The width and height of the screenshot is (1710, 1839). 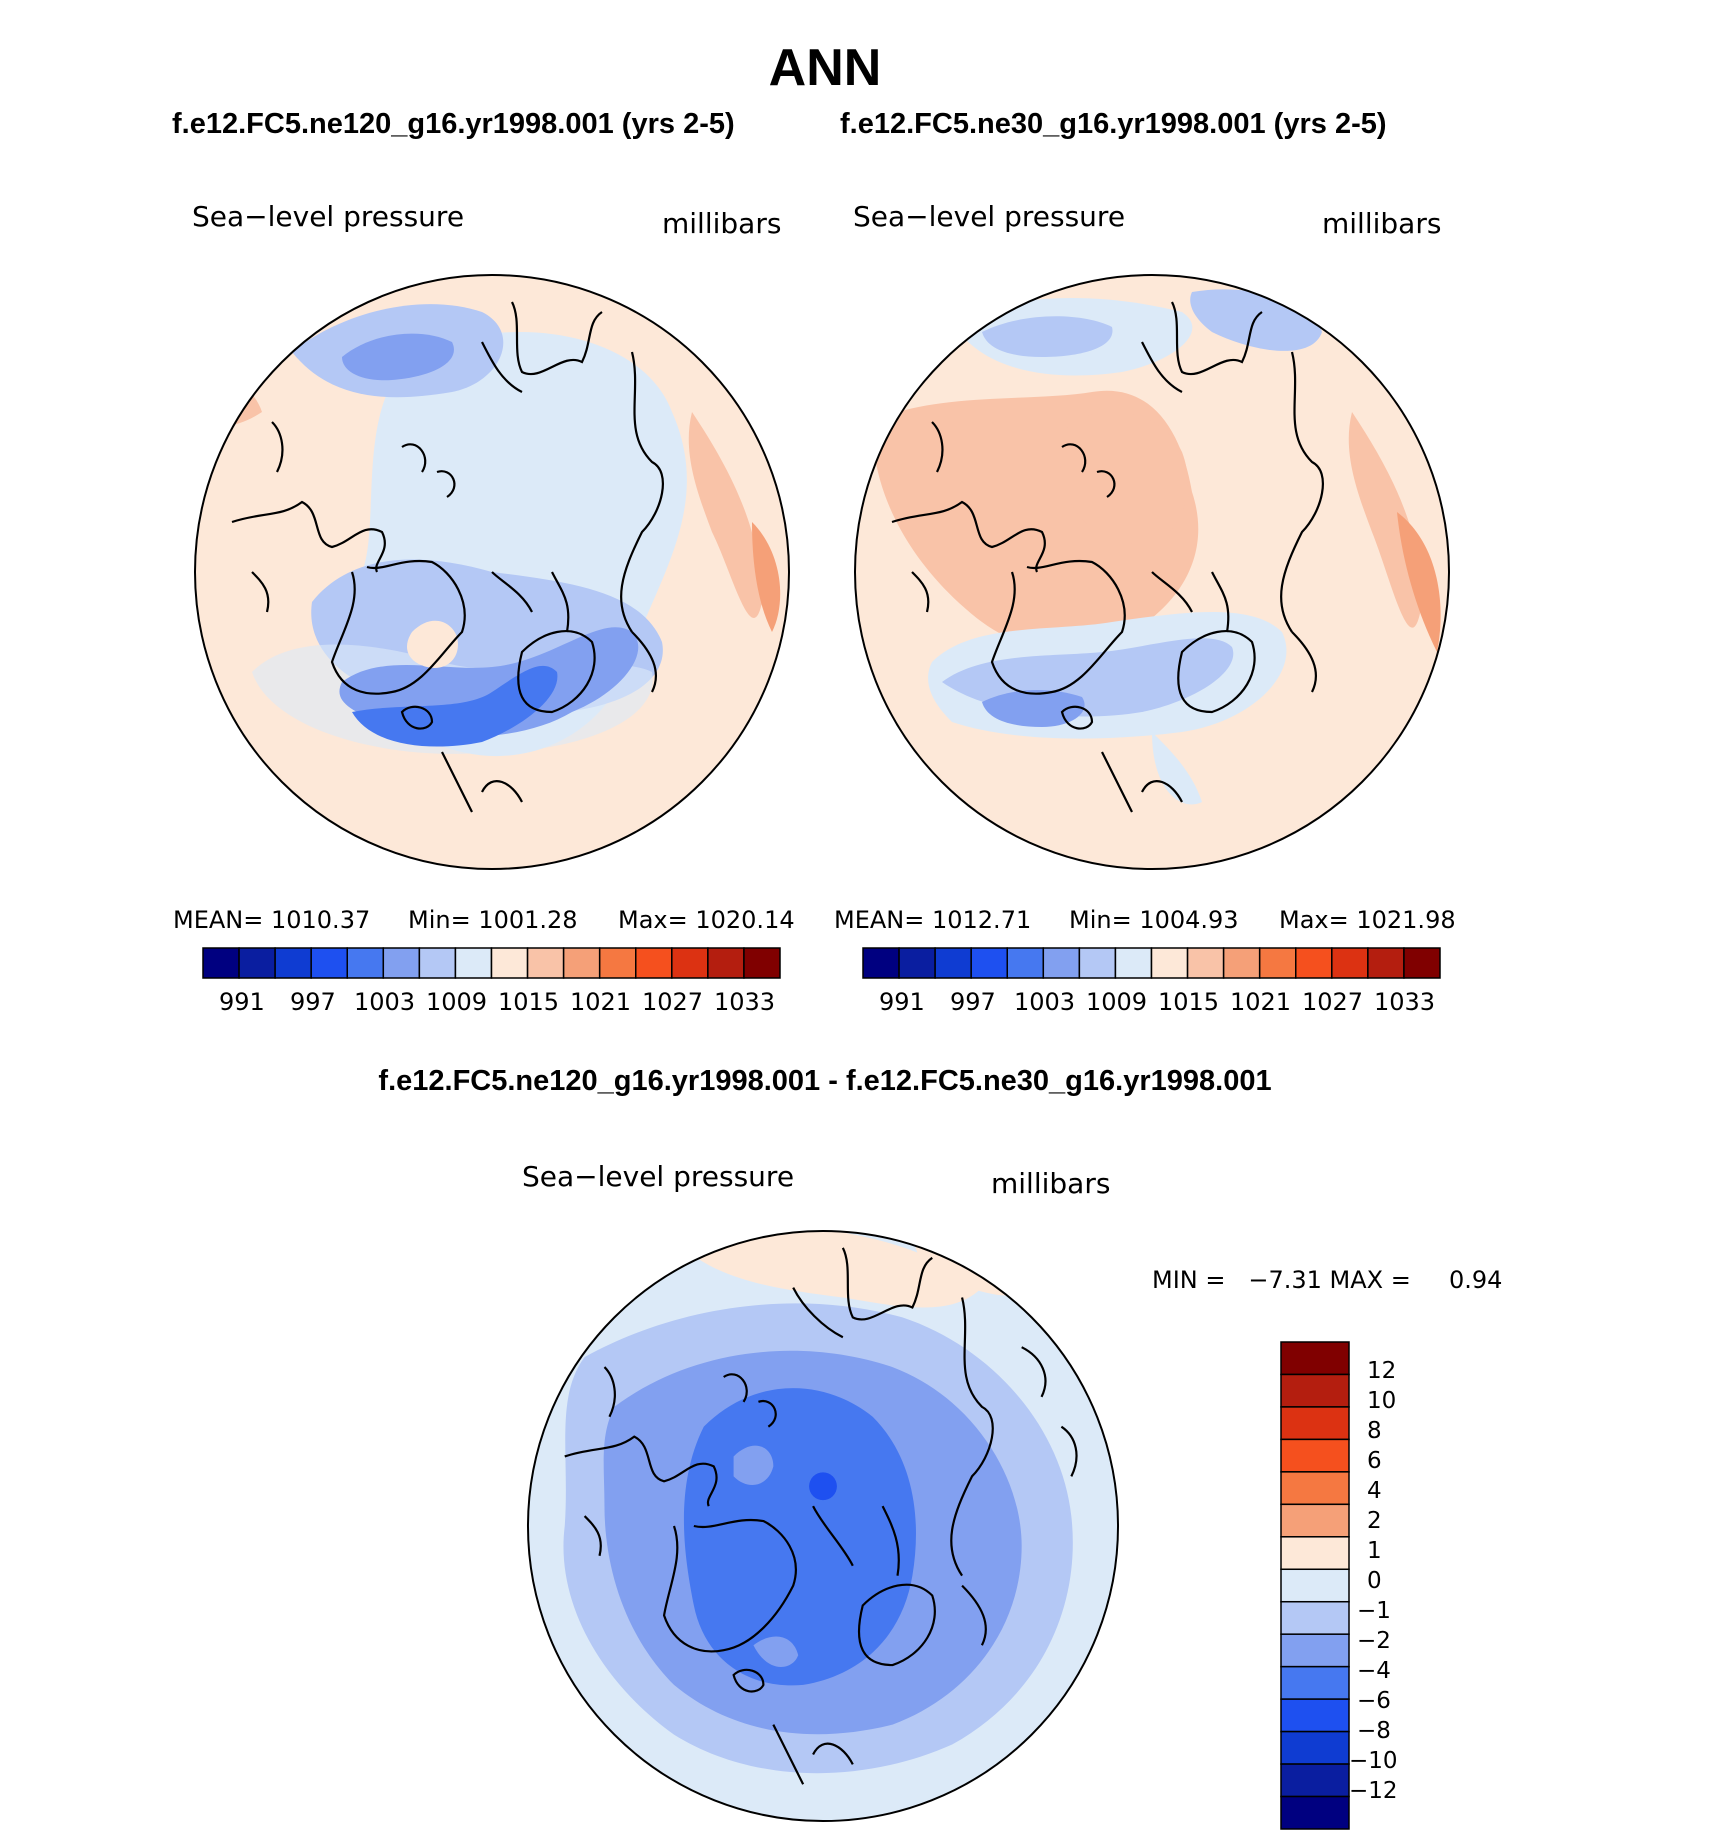 What do you see at coordinates (1113, 124) in the screenshot?
I see `panel-2-case-title: f.e12.FC5.ne30_g16.yr1998.001 (yrs 2-5)` at bounding box center [1113, 124].